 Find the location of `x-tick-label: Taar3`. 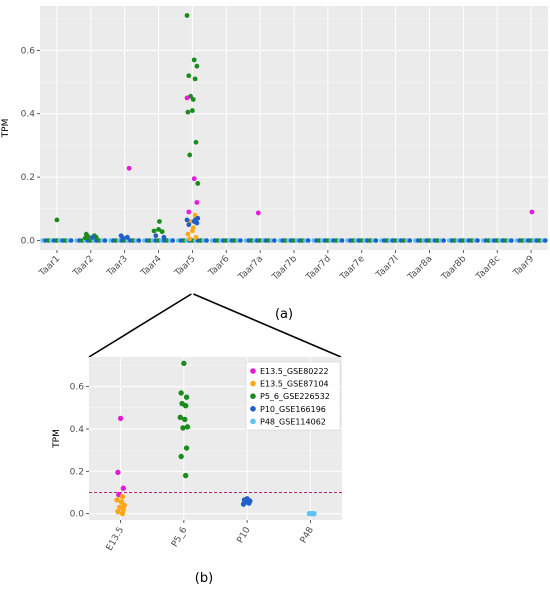

x-tick-label: Taar3 is located at coordinates (117, 266).